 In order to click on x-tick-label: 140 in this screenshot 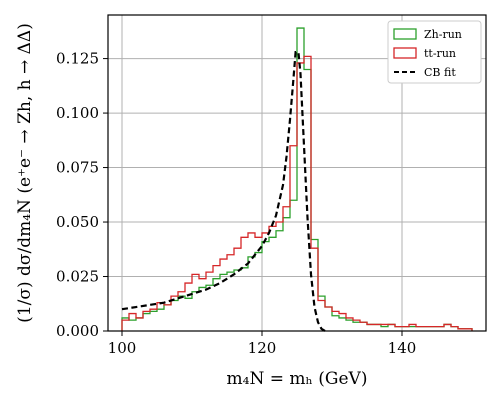, I will do `click(402, 348)`.